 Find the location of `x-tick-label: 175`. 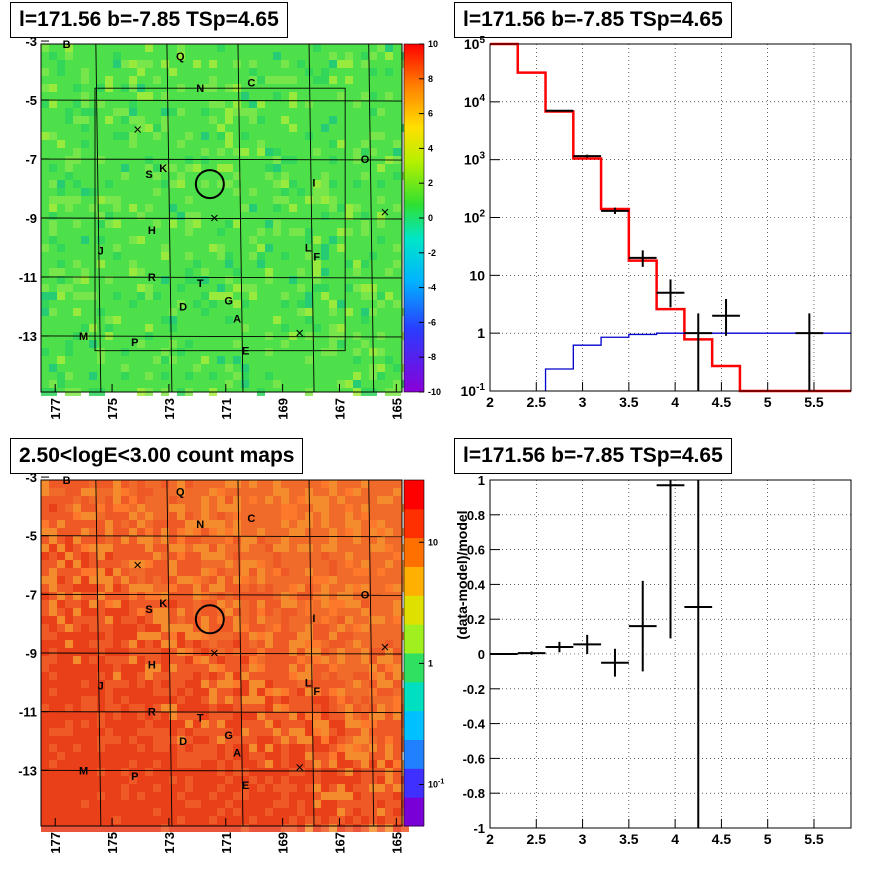

x-tick-label: 175 is located at coordinates (112, 409).